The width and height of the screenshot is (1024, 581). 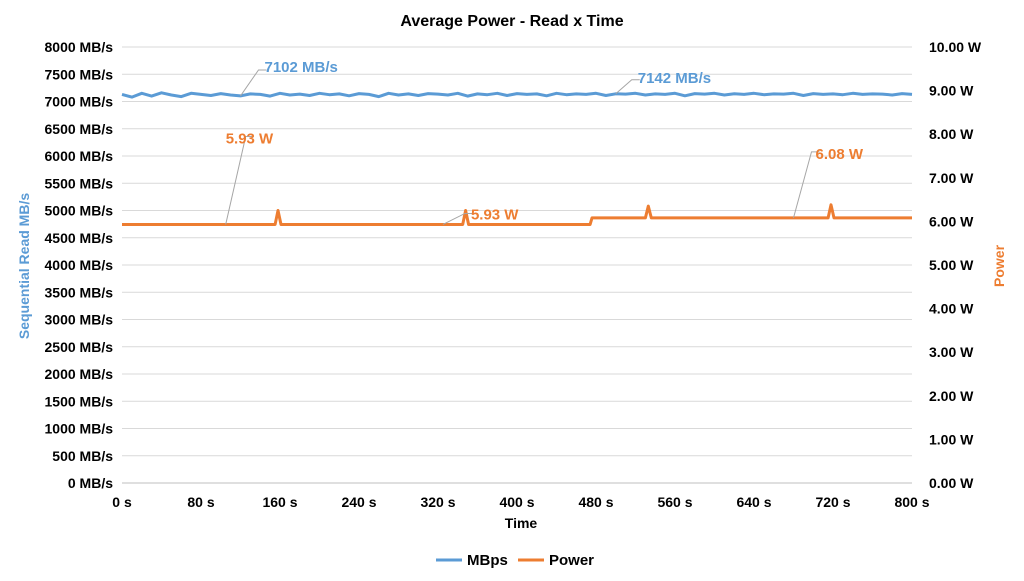 What do you see at coordinates (571, 560) in the screenshot?
I see `legend-label-power: Power` at bounding box center [571, 560].